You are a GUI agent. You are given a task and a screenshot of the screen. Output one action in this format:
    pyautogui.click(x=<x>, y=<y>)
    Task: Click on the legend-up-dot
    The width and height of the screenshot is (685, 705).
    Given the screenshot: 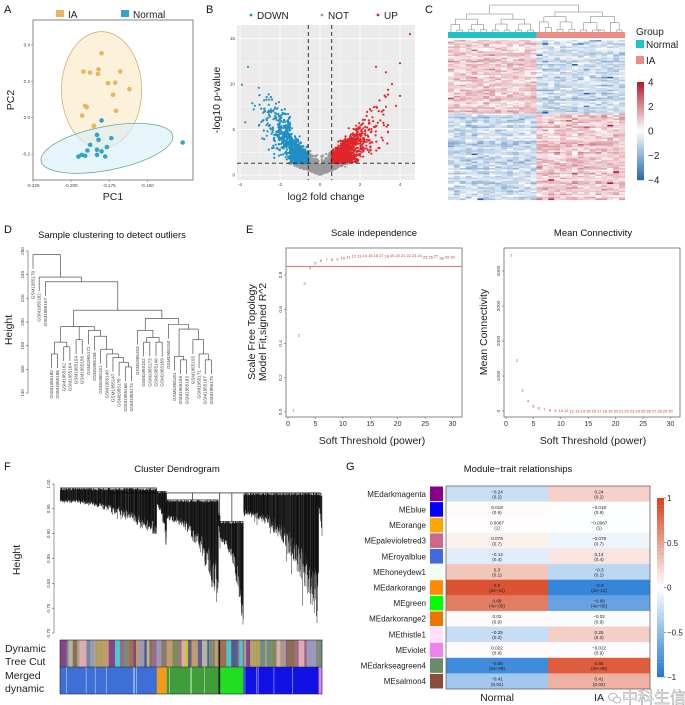 What is the action you would take?
    pyautogui.click(x=378, y=15)
    